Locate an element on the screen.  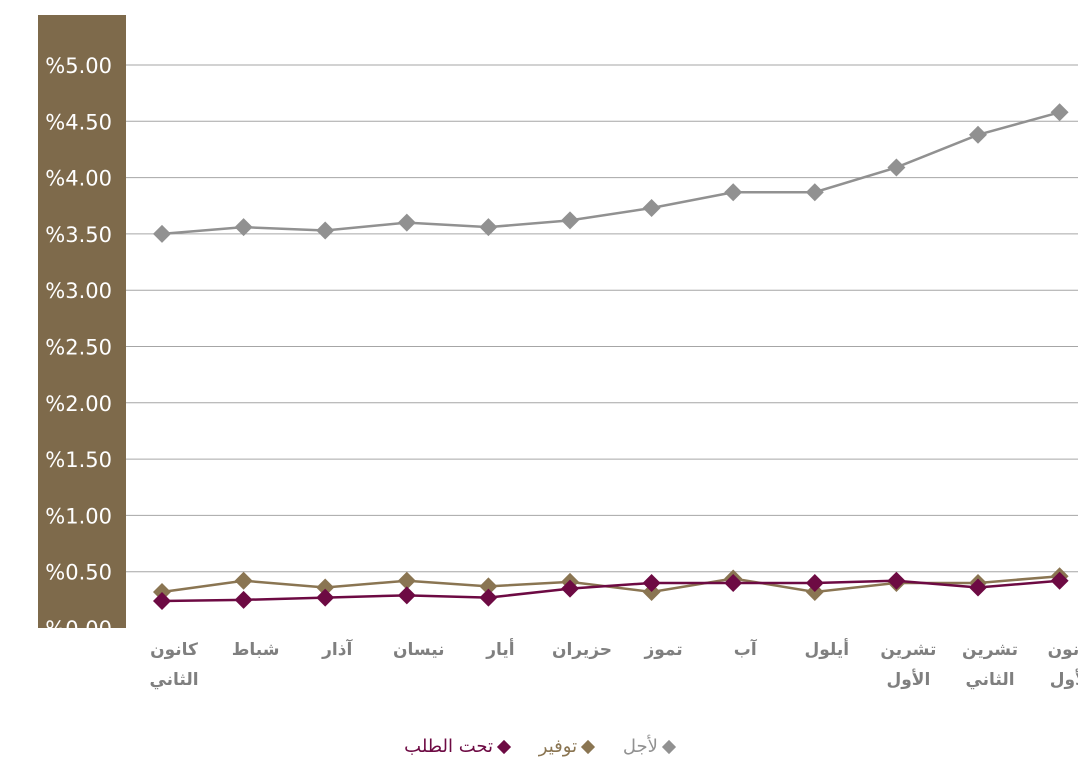
y-tick-label: %2.50 is located at coordinates (78, 348).